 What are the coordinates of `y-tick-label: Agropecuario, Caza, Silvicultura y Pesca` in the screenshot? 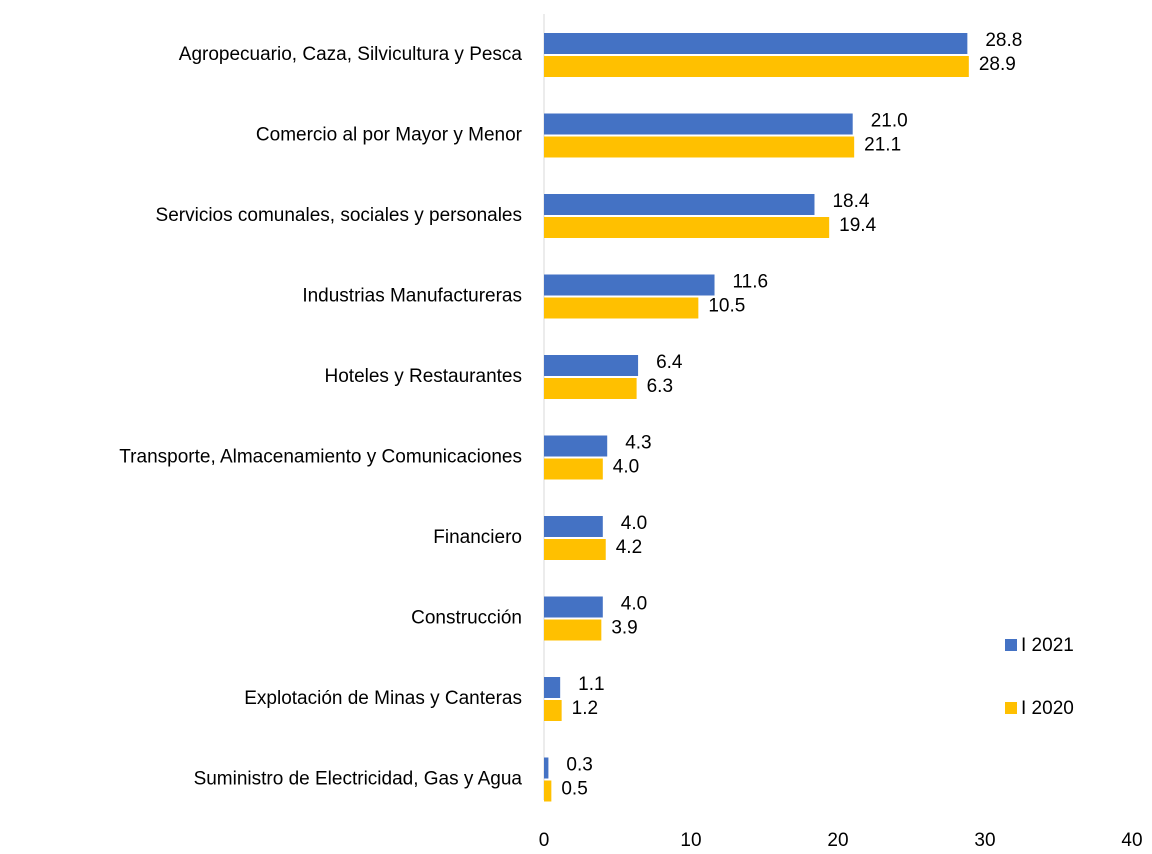 It's located at (351, 54).